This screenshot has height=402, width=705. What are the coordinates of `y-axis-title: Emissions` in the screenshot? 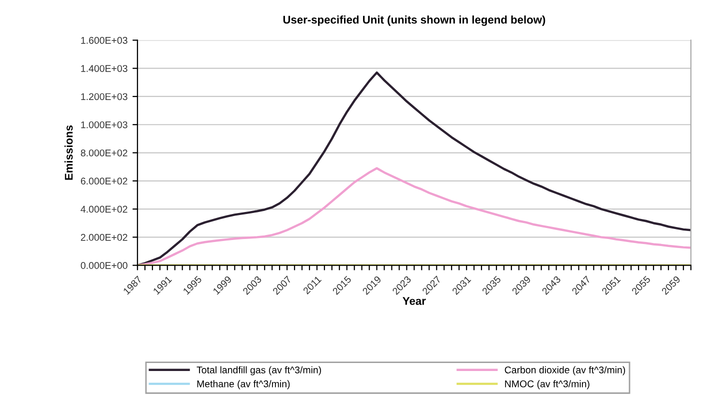 It's located at (68, 152).